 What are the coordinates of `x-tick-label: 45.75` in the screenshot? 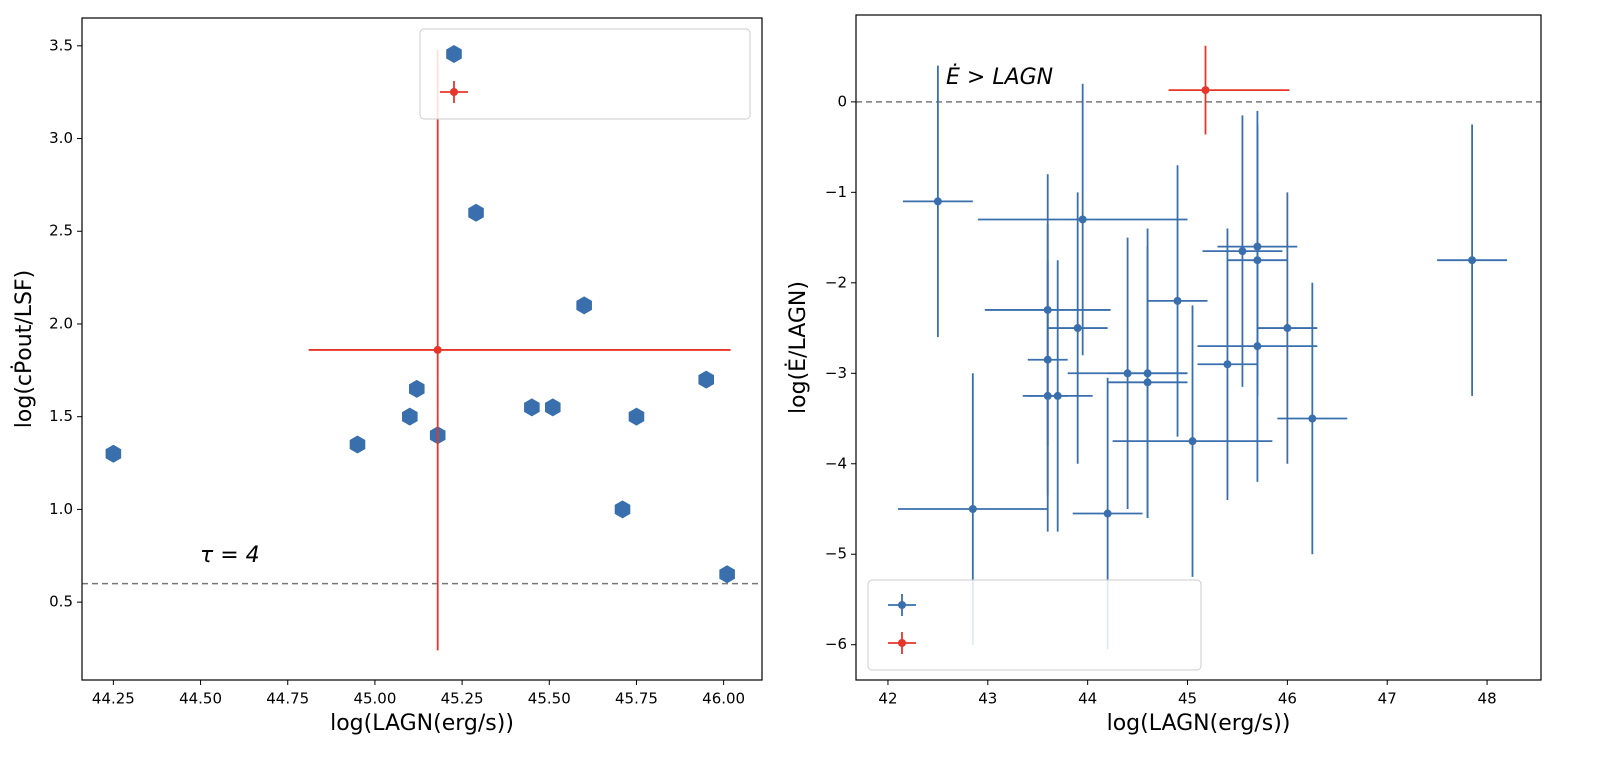 It's located at (636, 699).